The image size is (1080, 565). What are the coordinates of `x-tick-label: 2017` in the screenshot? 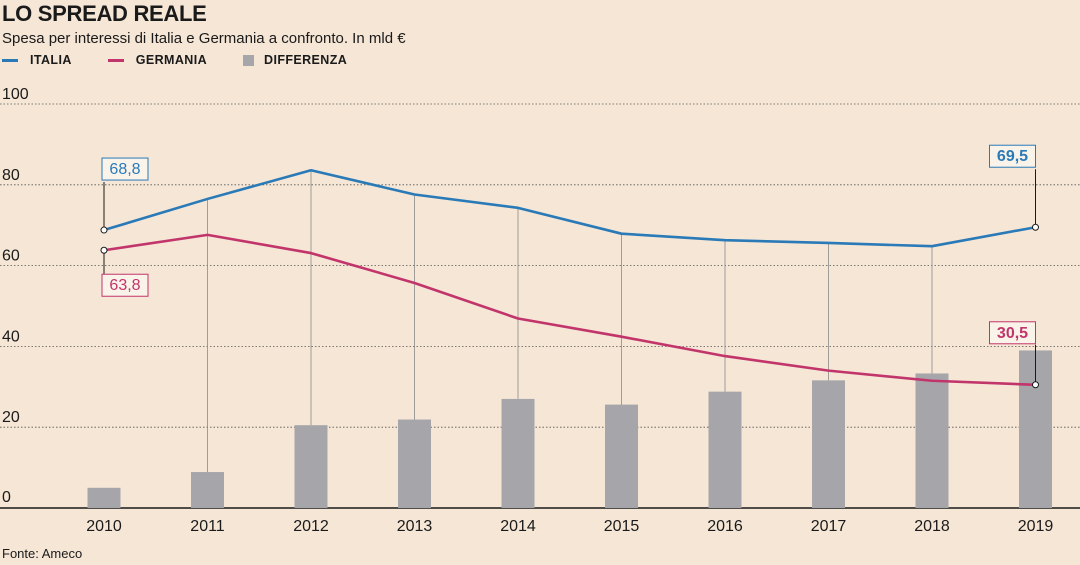 It's located at (829, 526).